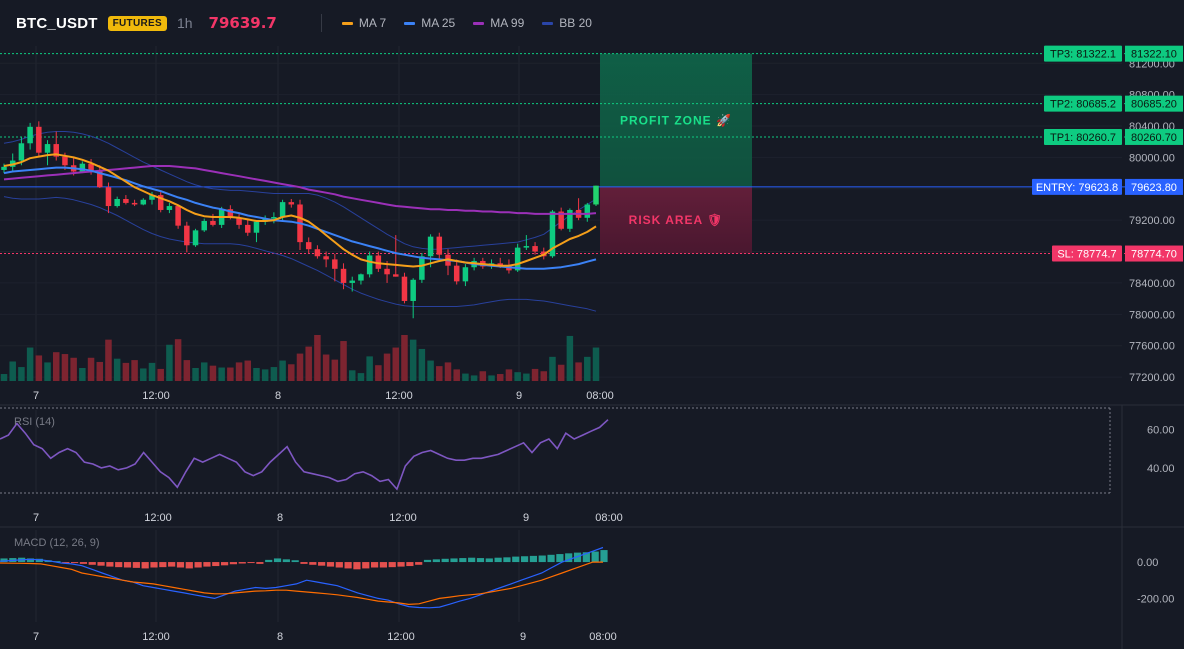 This screenshot has height=649, width=1184. I want to click on volume-bars, so click(300, 358).